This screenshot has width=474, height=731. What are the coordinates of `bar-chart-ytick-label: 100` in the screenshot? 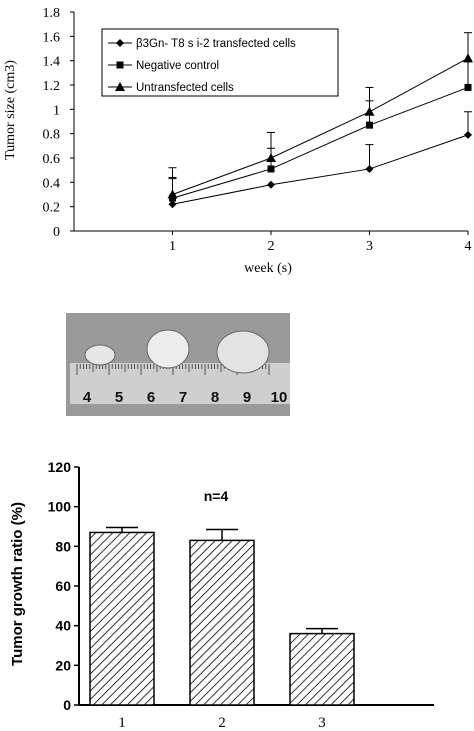 It's located at (60, 507).